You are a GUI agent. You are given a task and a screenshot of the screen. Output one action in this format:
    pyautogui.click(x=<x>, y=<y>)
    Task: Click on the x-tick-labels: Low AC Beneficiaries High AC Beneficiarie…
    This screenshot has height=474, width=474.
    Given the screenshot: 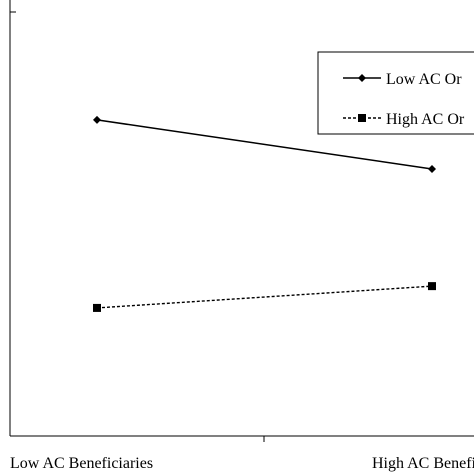 What is the action you would take?
    pyautogui.click(x=242, y=463)
    